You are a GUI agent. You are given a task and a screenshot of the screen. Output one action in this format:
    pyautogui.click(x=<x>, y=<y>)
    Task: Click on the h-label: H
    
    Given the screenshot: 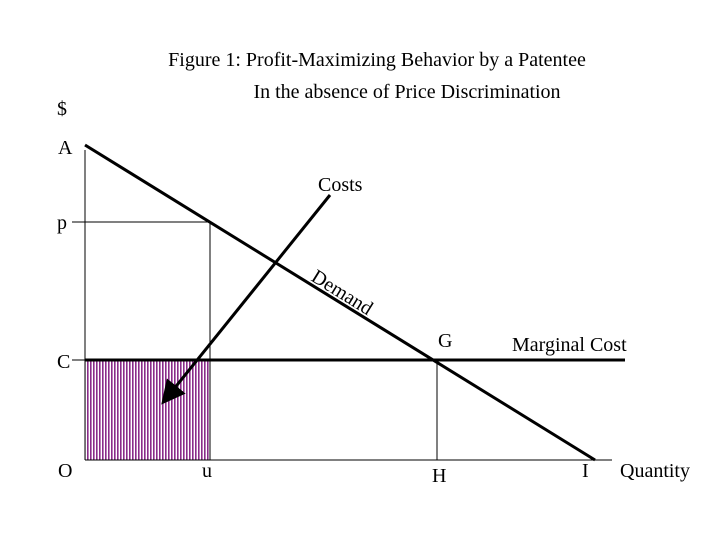 What is the action you would take?
    pyautogui.click(x=439, y=476)
    